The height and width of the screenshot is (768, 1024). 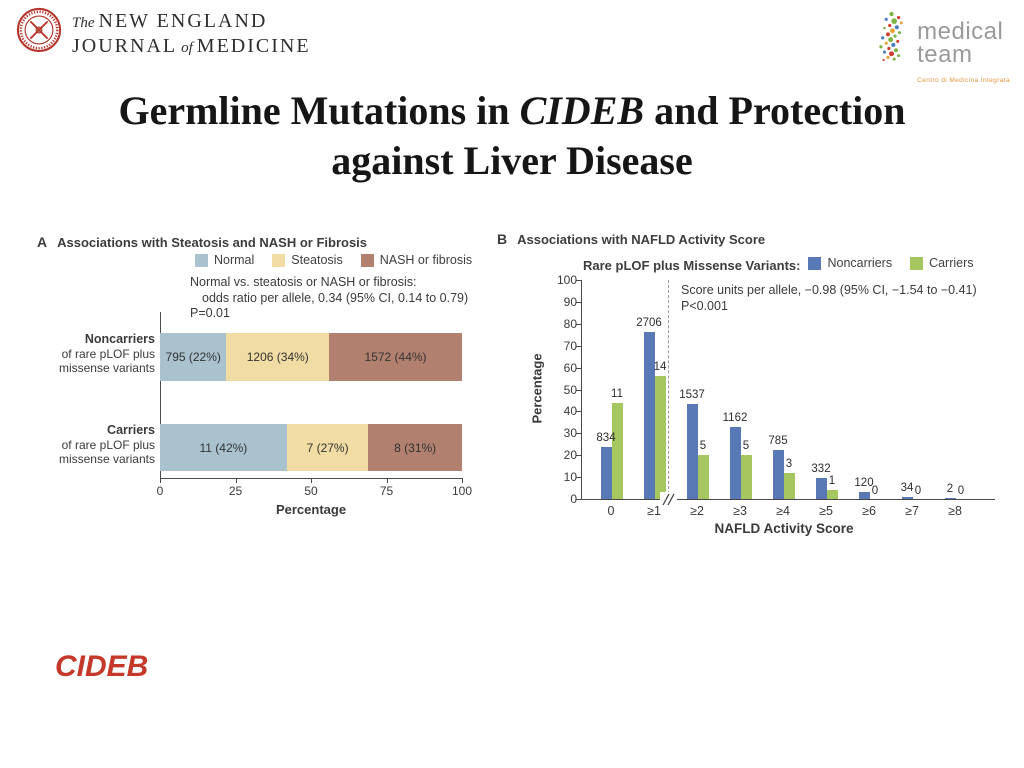 What do you see at coordinates (573, 499) in the screenshot?
I see `panel-b-y-tick-label: 0` at bounding box center [573, 499].